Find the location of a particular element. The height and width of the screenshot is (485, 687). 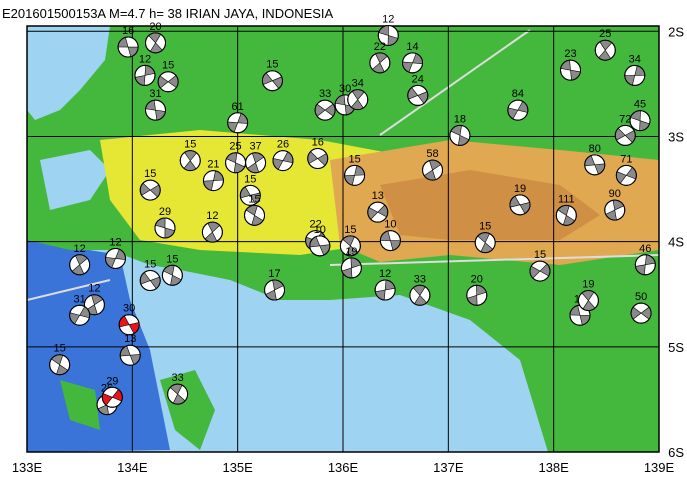

depth-label: 17 is located at coordinates (274, 274).